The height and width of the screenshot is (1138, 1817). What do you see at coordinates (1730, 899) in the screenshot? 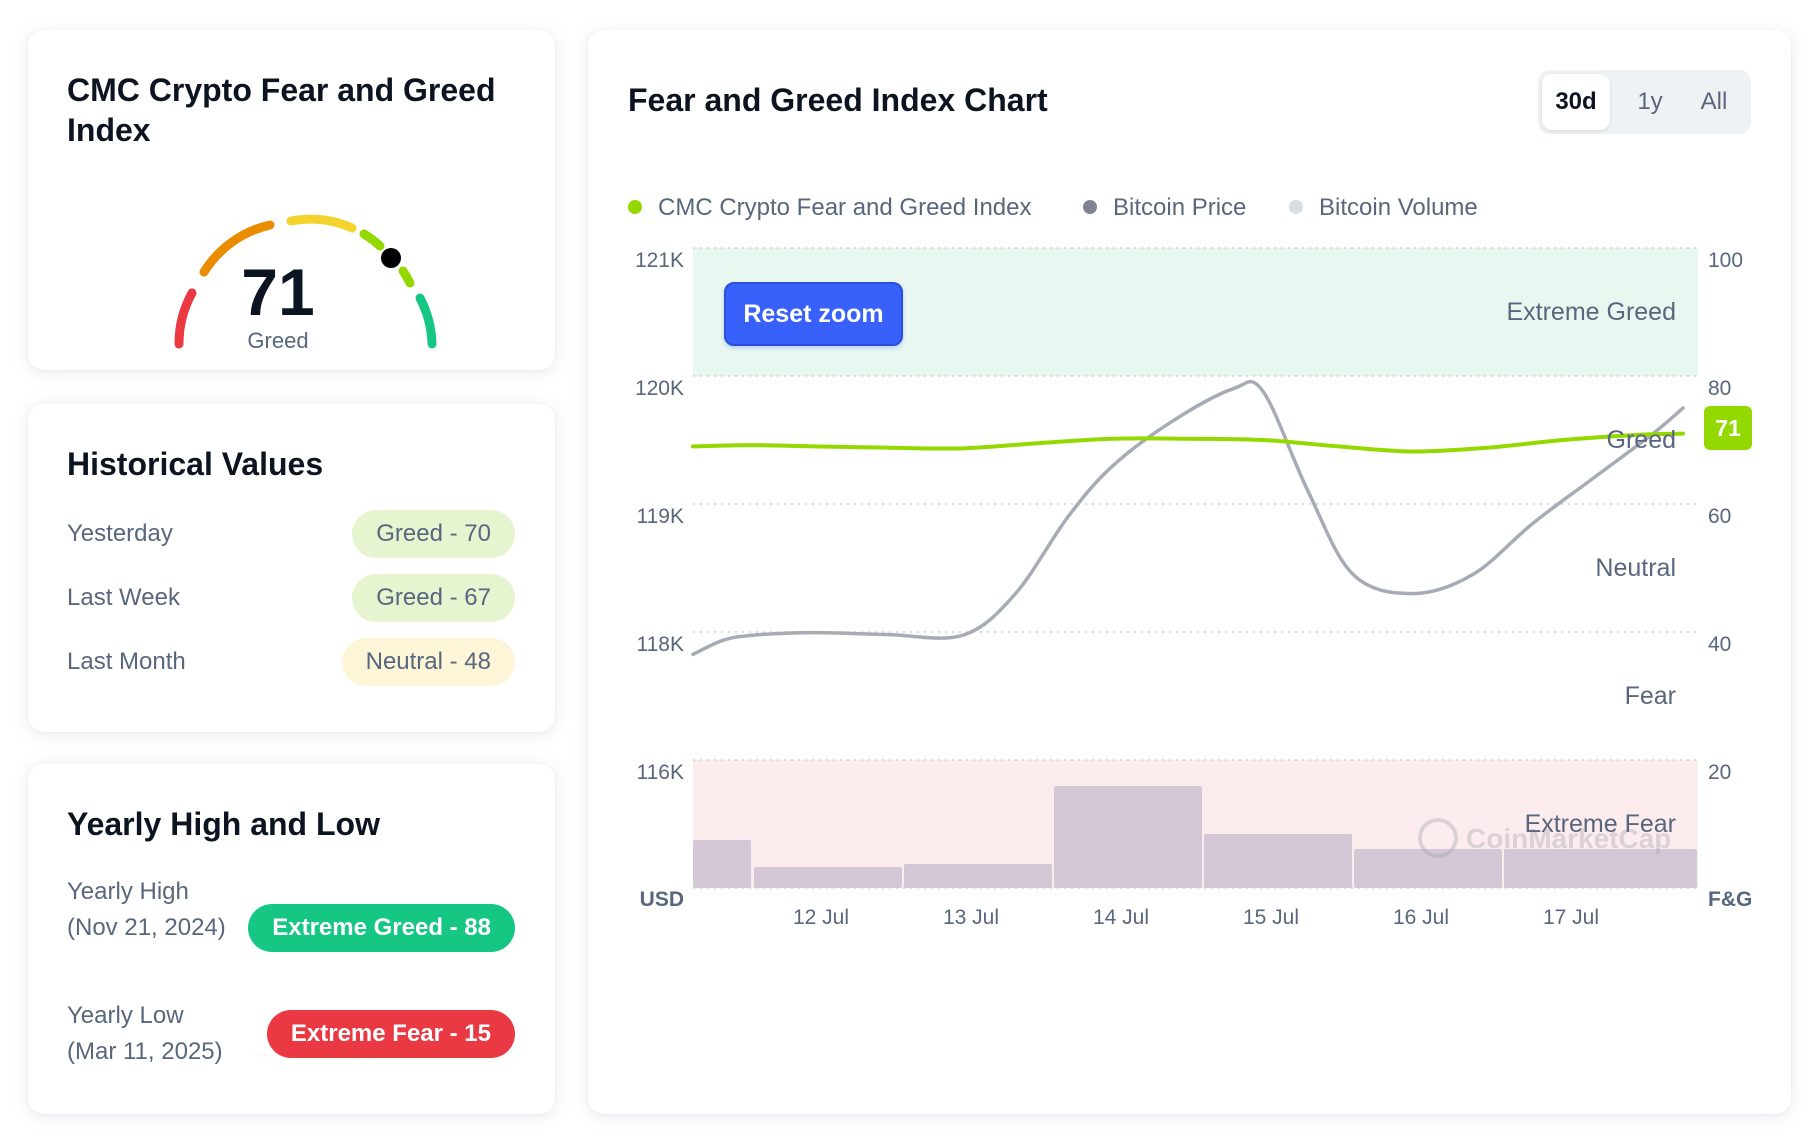
I see `right-axis-unit: F&G` at bounding box center [1730, 899].